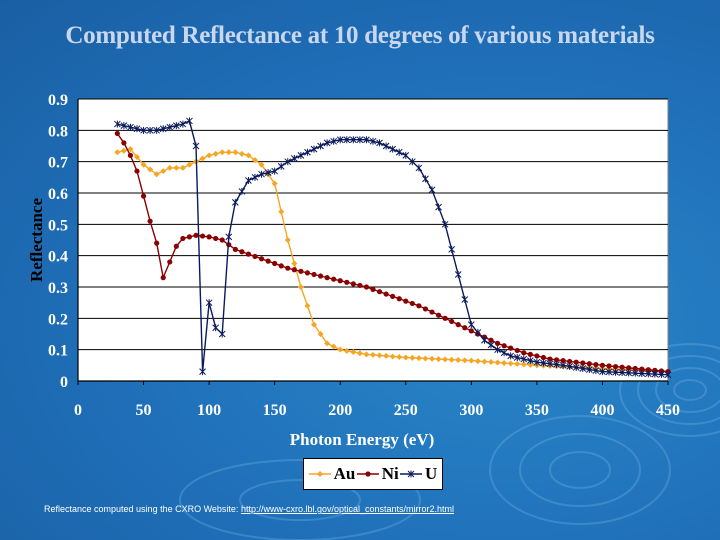 The height and width of the screenshot is (540, 720). I want to click on x-tick-label: 50, so click(144, 410).